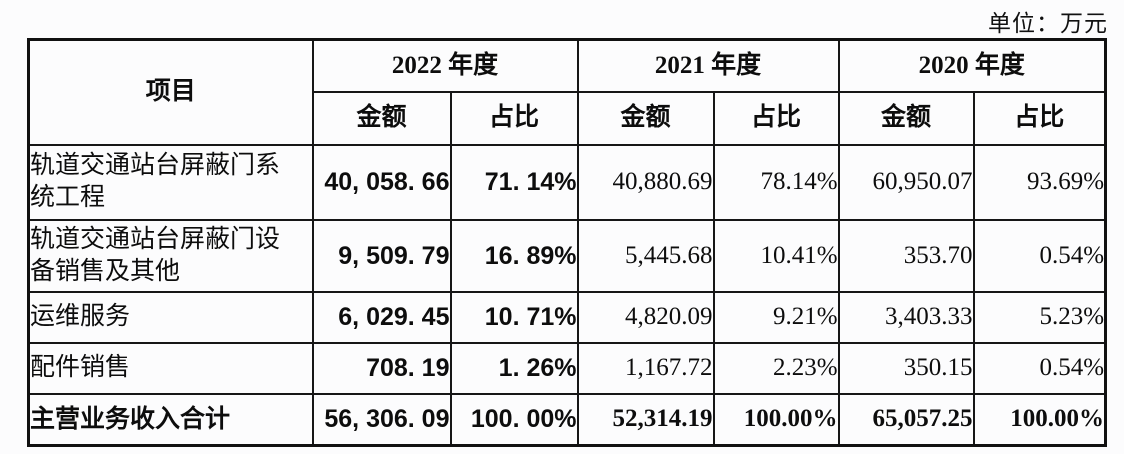 The image size is (1124, 454). I want to click on column-header-item: 项目, so click(170, 92).